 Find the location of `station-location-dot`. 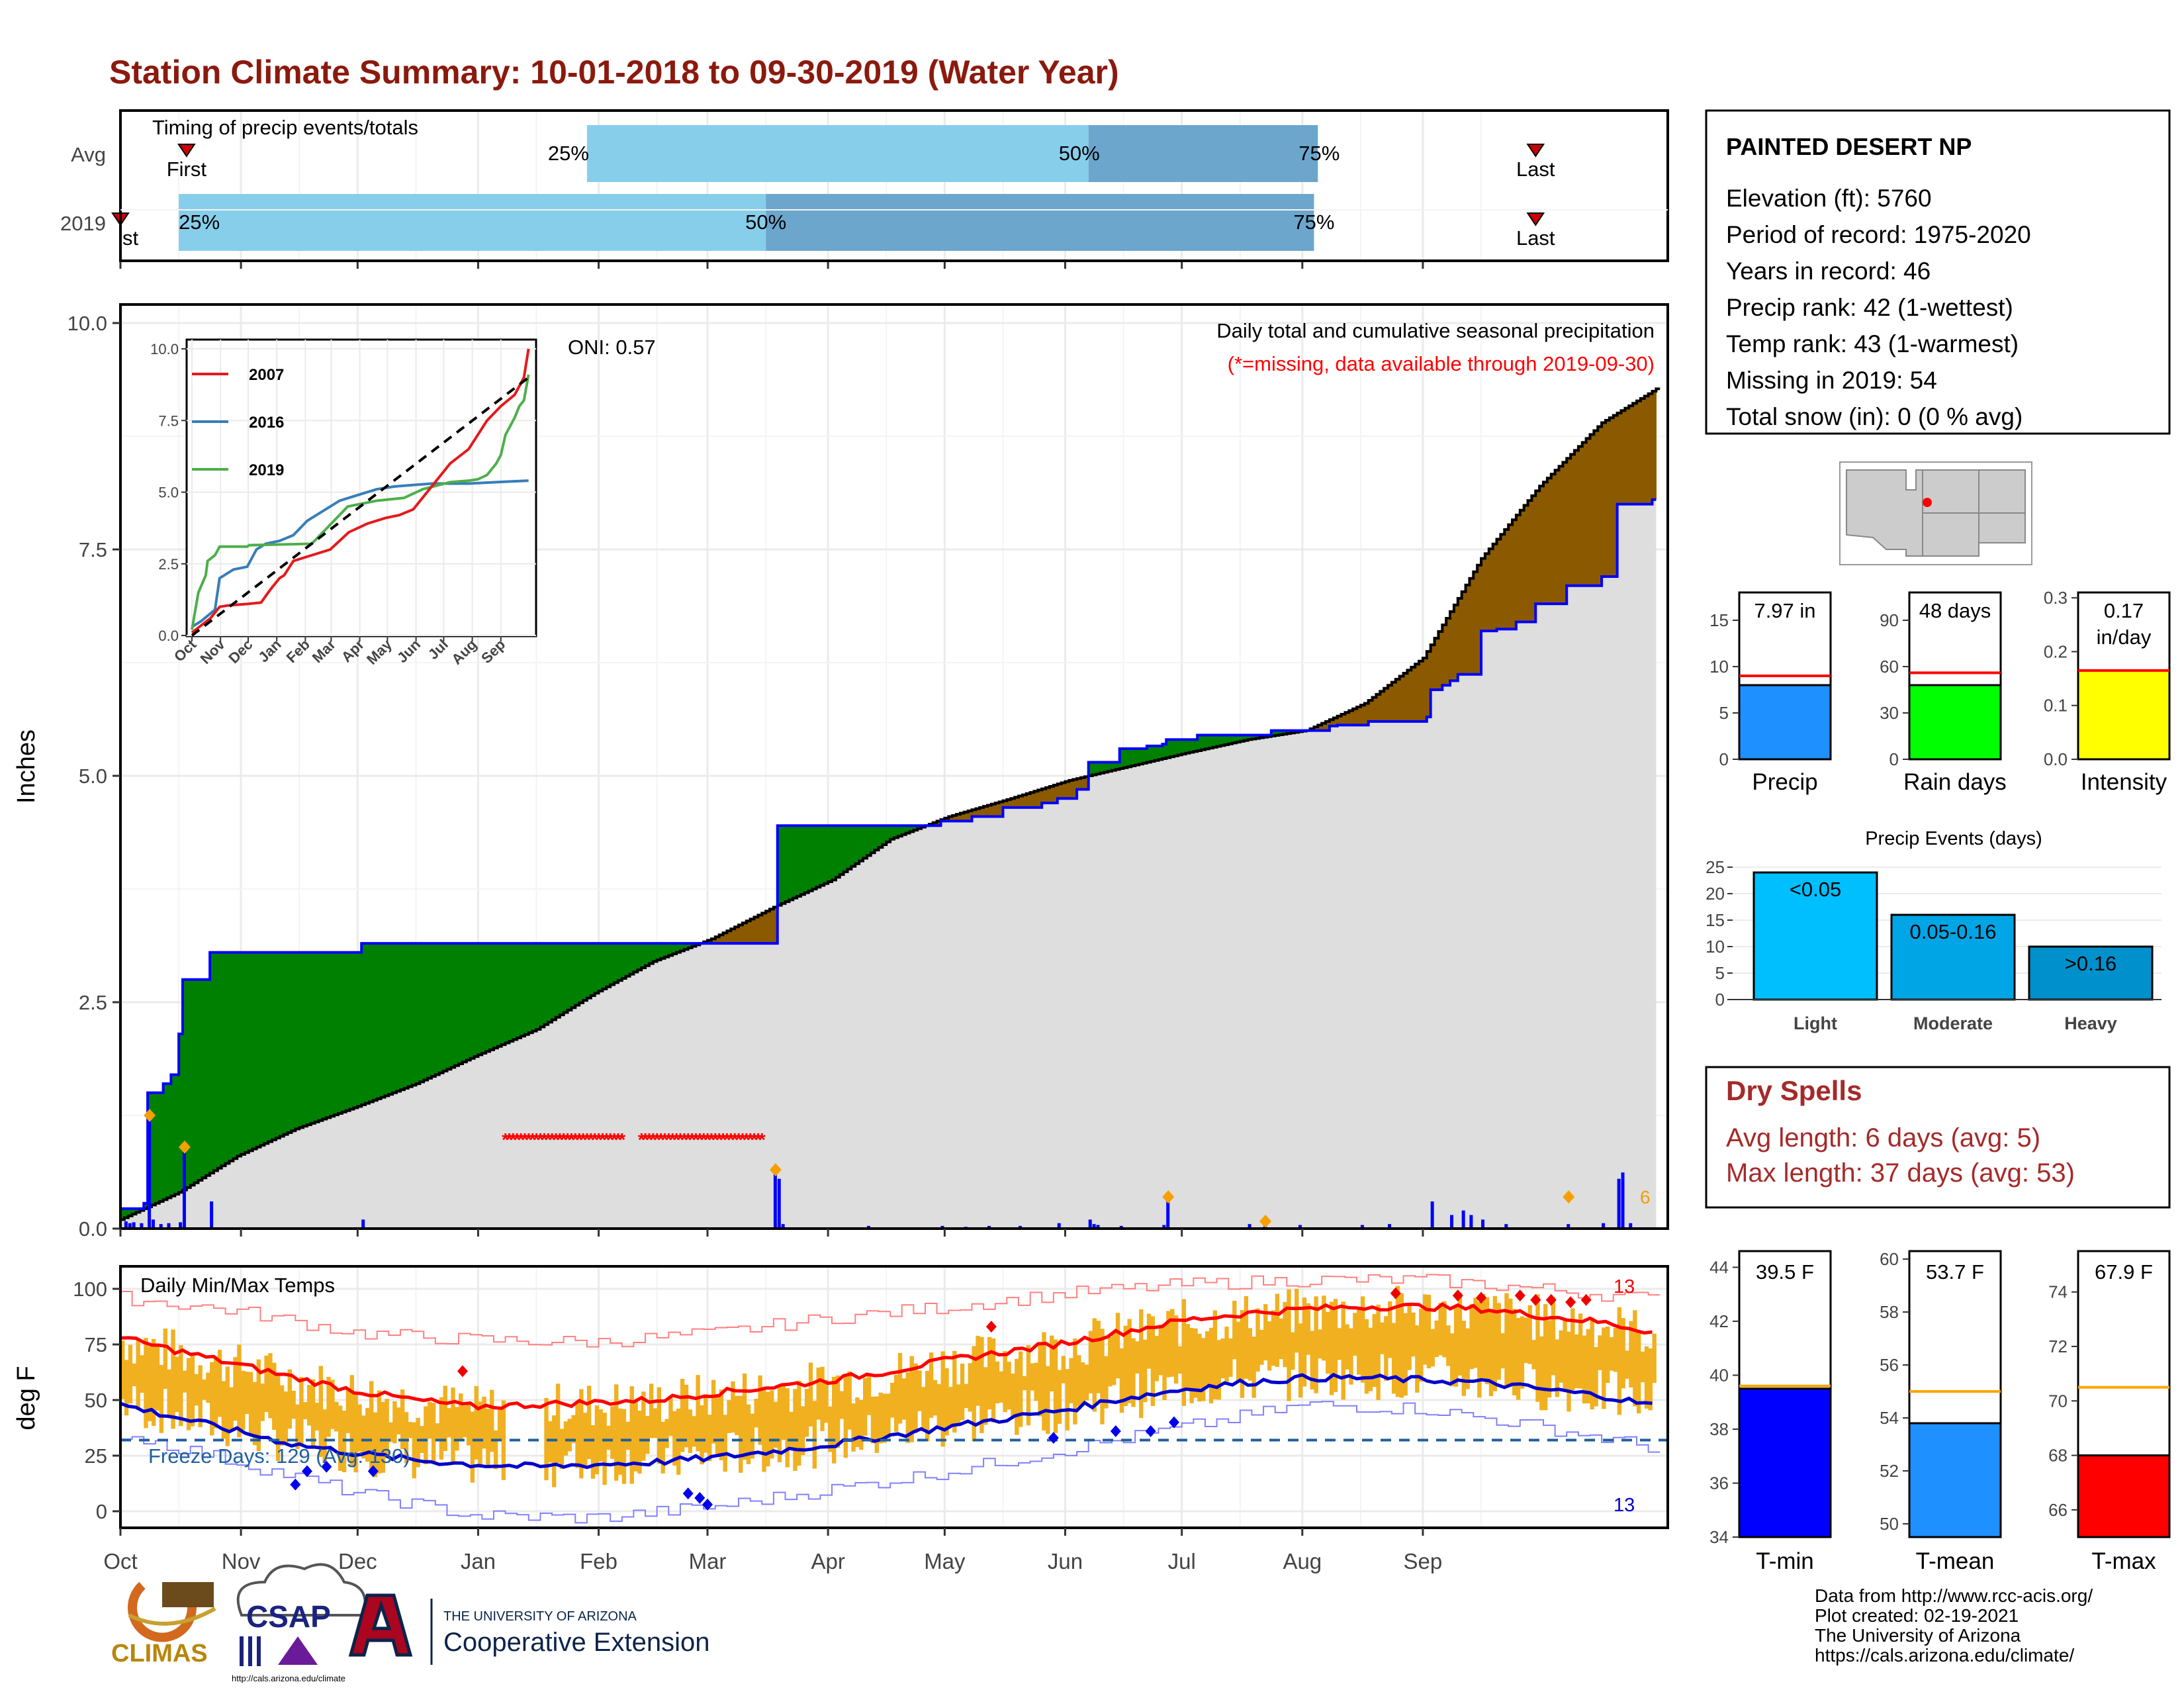

station-location-dot is located at coordinates (1928, 502).